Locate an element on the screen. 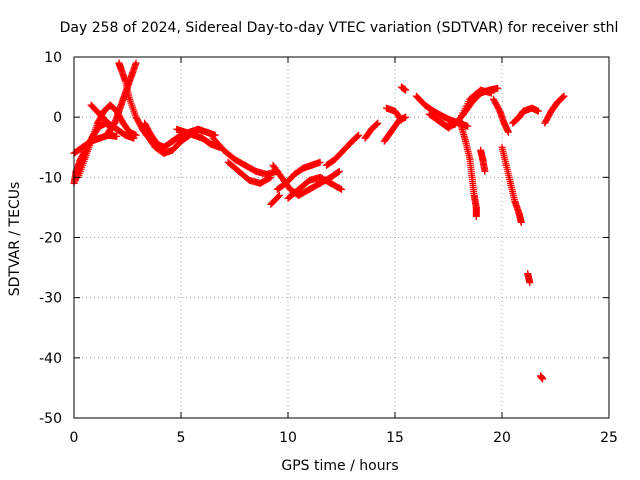 The height and width of the screenshot is (480, 640). y-tick-label: -50 is located at coordinates (50, 419).